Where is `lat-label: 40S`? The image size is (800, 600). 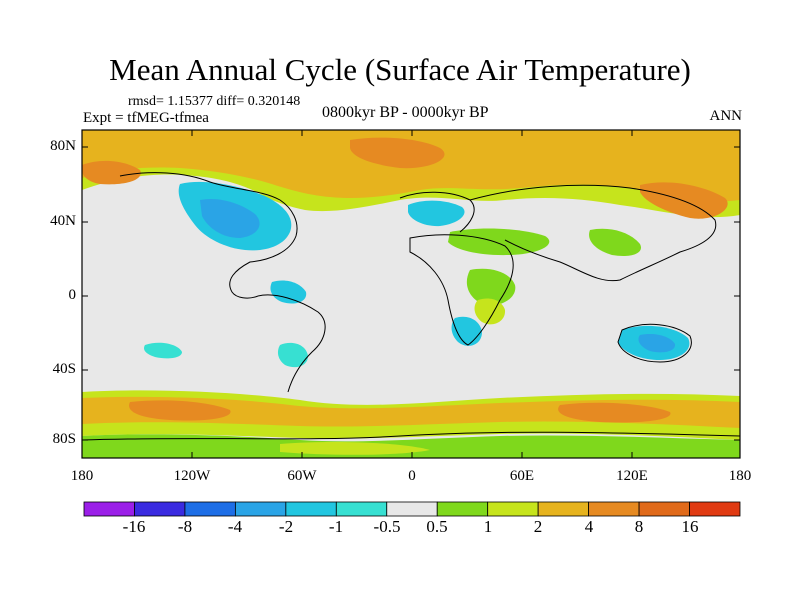 lat-label: 40S is located at coordinates (64, 369).